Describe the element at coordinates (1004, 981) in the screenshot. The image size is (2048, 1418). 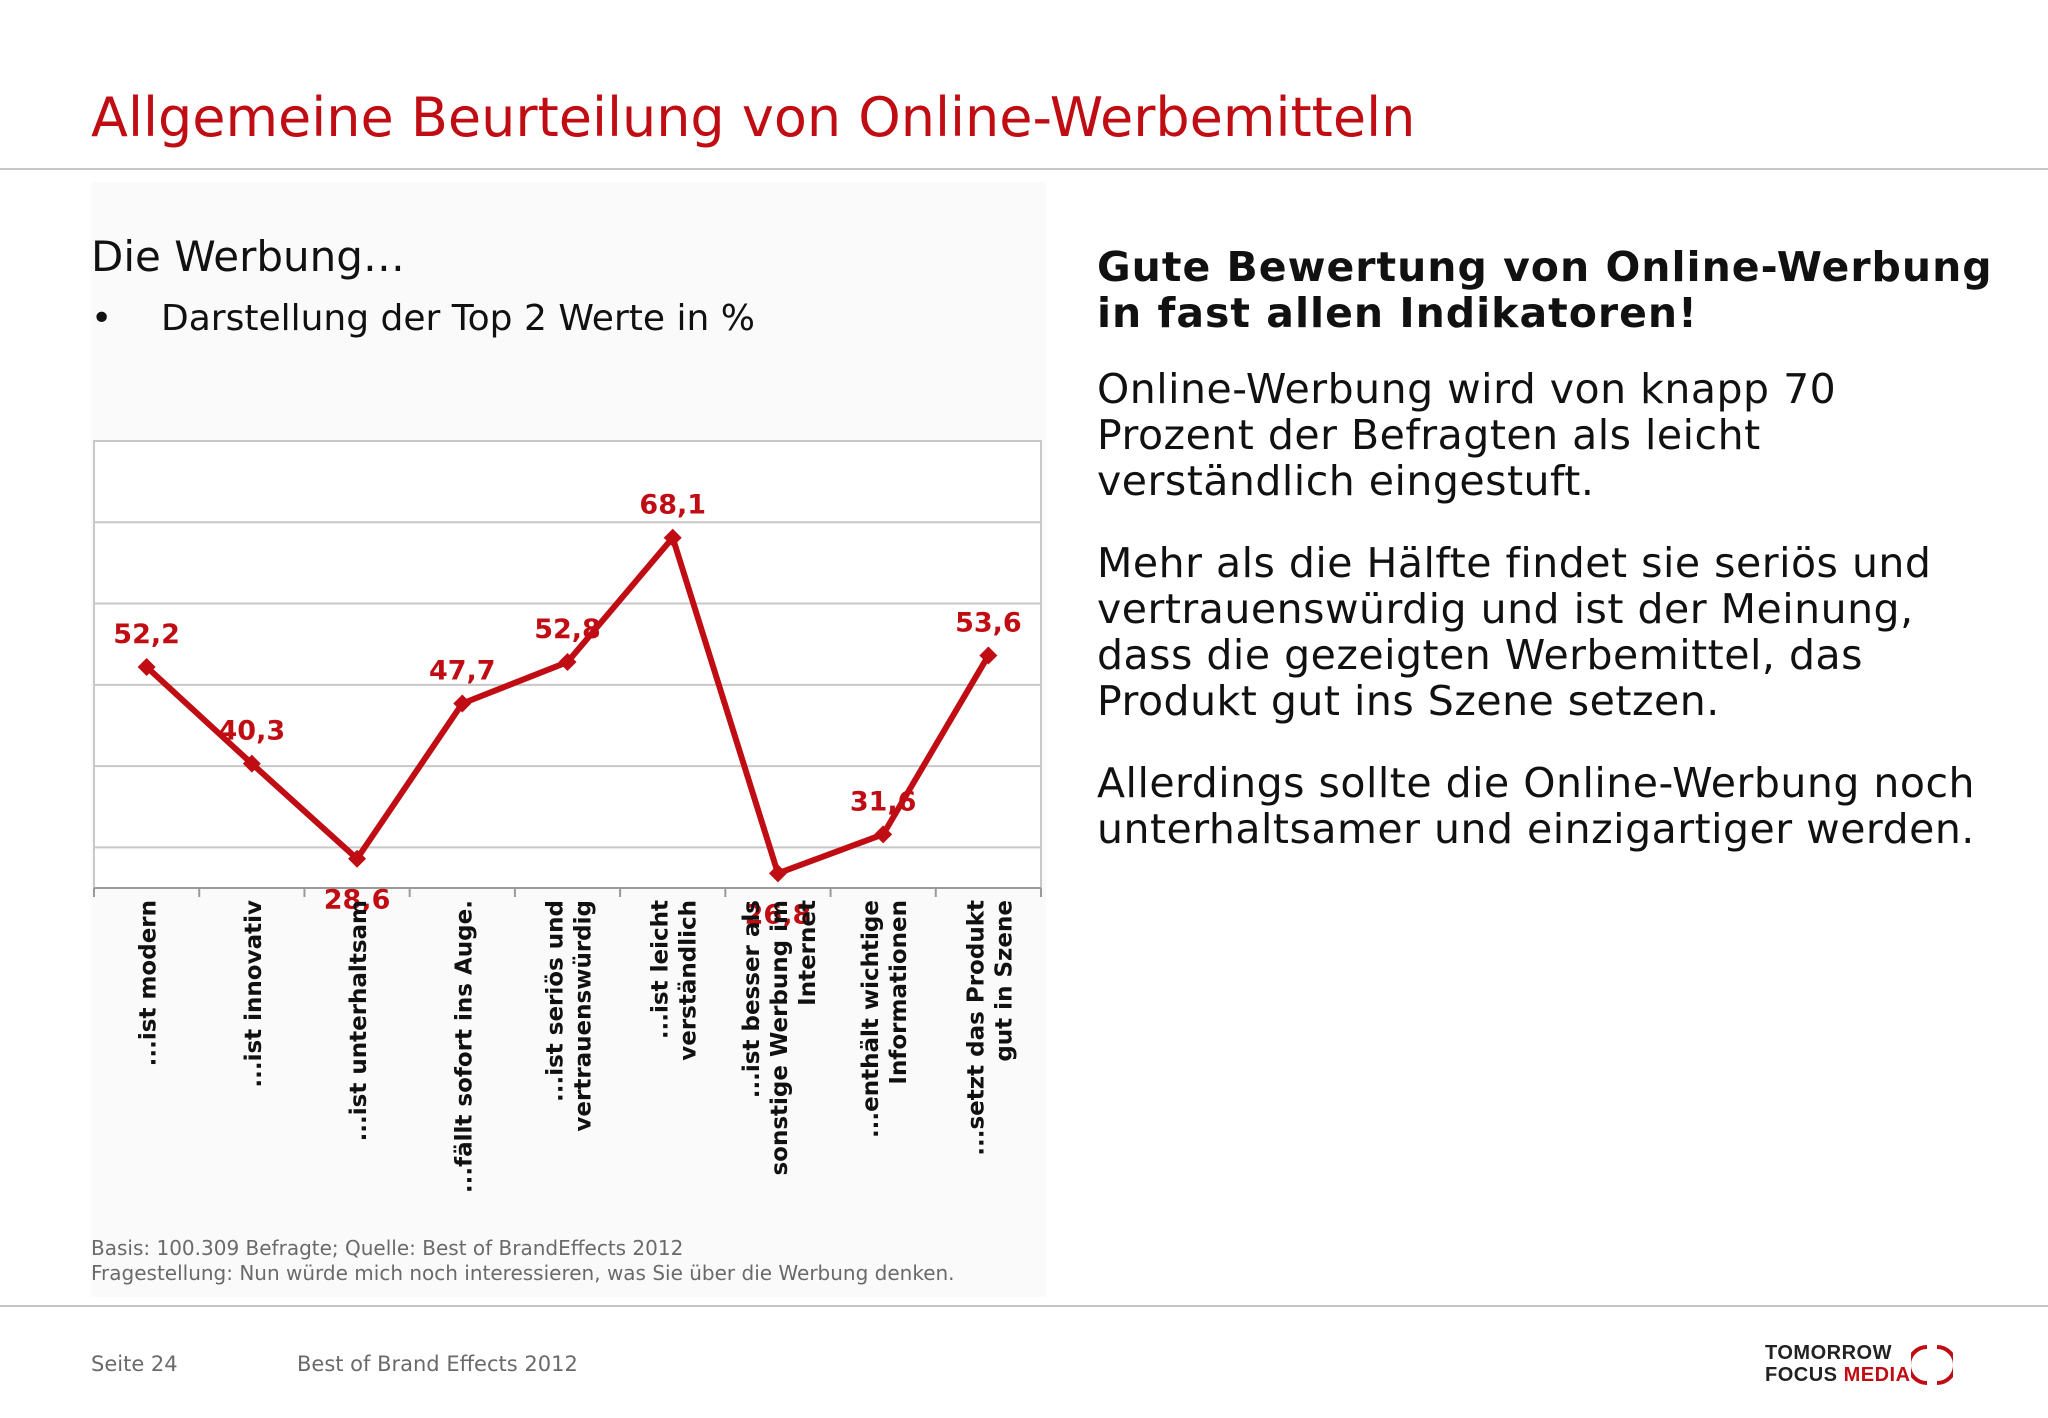
I see `x-tick-label: gut in Szene` at that location.